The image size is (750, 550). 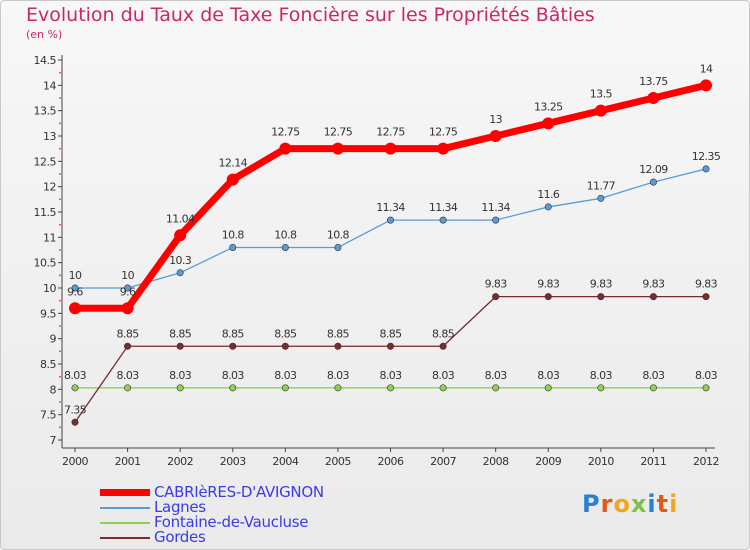 I want to click on legend-swatch-cabrieres, so click(x=125, y=492).